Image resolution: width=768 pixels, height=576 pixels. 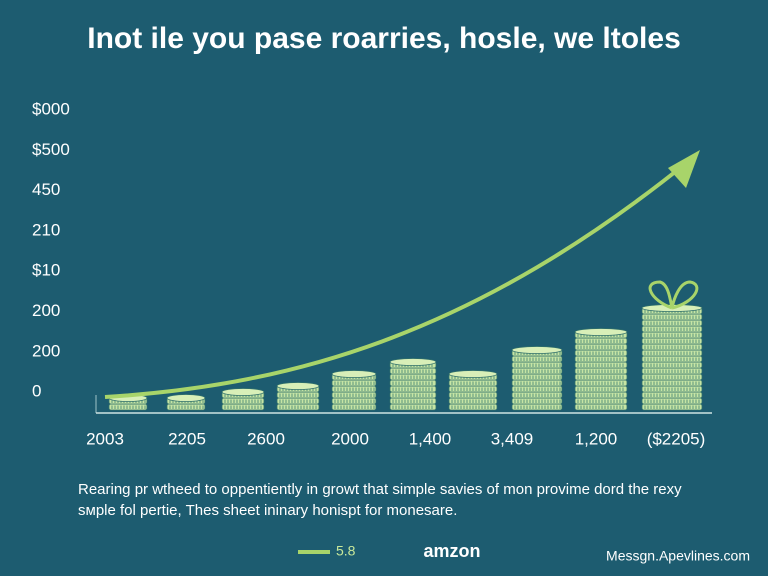 What do you see at coordinates (51, 108) in the screenshot?
I see `y-label: $000` at bounding box center [51, 108].